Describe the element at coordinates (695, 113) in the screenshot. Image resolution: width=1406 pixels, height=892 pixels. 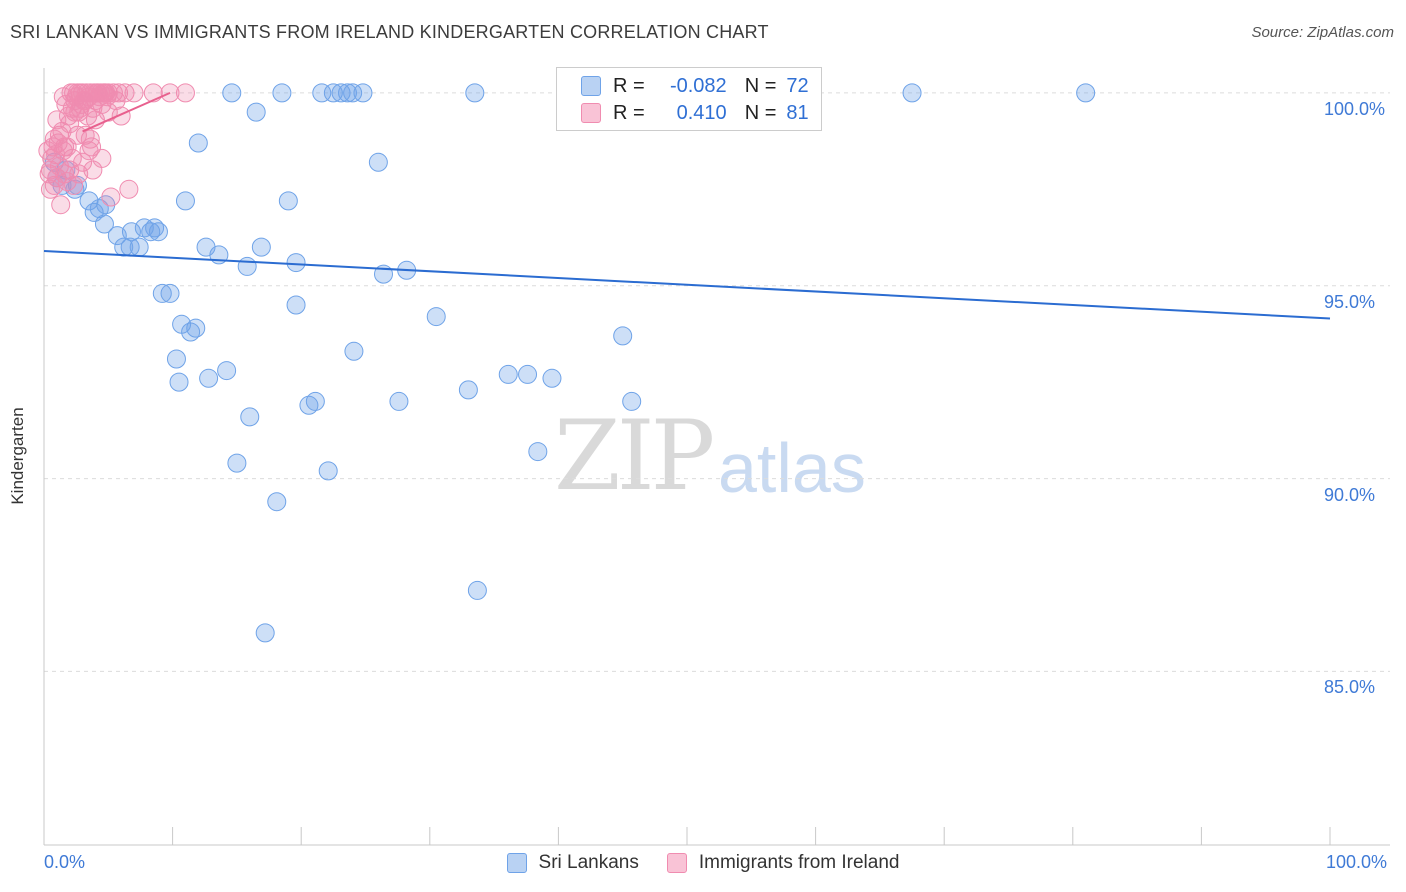
I see `legend-row-immigrants-from-ireland: R = 0.410 N = 81` at that location.